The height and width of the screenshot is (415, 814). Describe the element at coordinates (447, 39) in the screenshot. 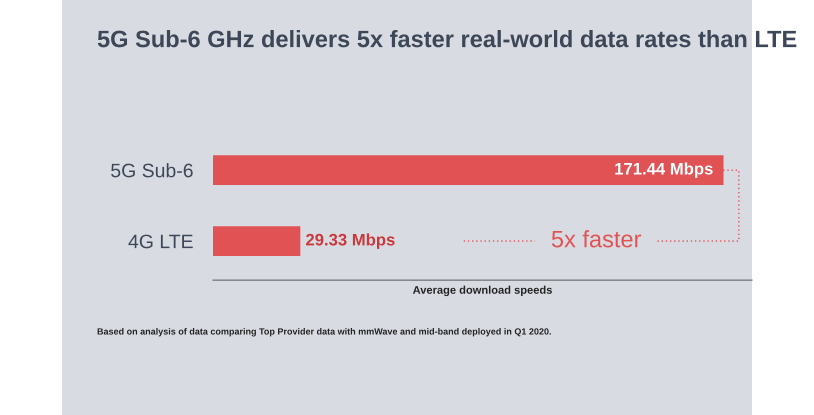

I see `chart-title: 5G Sub-6 GHz delivers 5x faster real-world data rates than LTE` at that location.